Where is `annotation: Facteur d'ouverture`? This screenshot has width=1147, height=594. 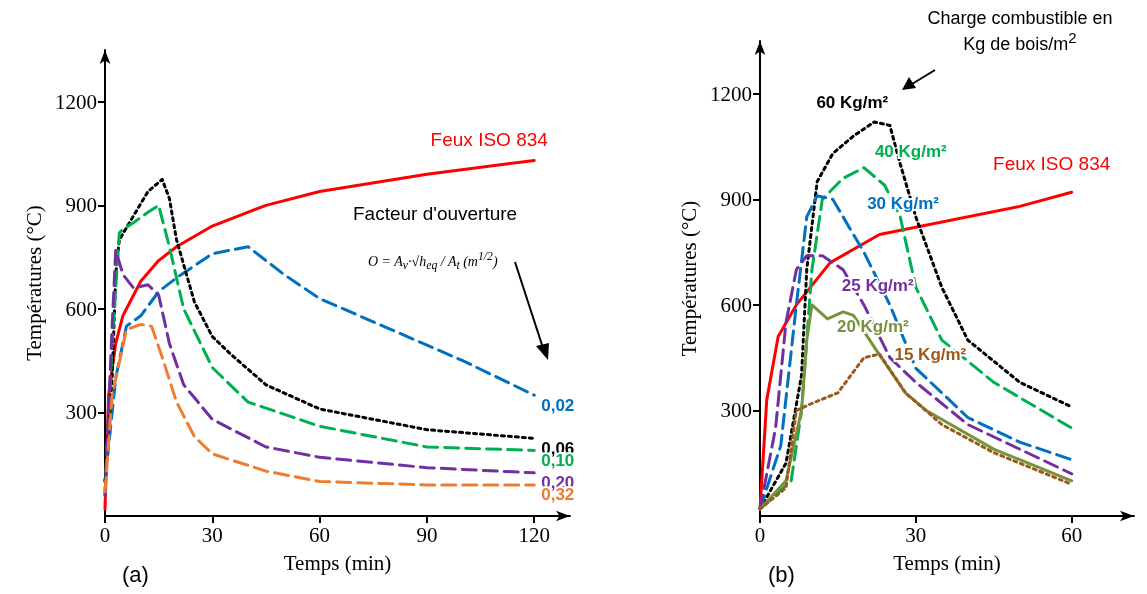
annotation: Facteur d'ouverture is located at coordinates (435, 214).